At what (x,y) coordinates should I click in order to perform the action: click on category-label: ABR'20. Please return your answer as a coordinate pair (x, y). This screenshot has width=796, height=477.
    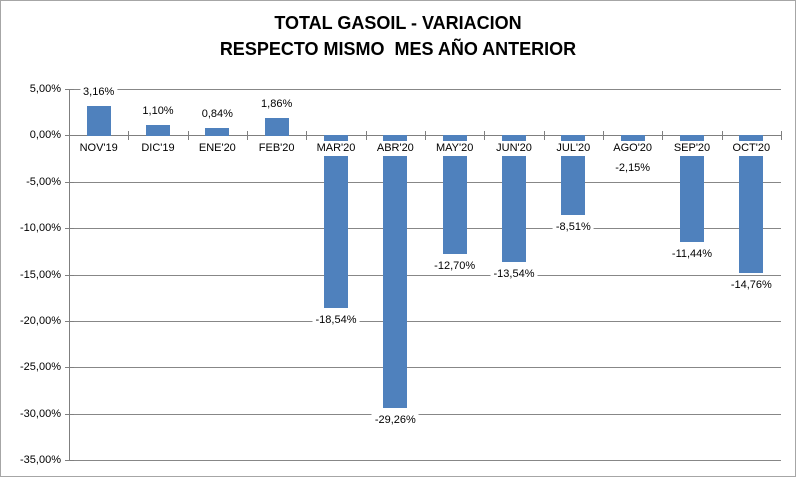
    Looking at the image, I should click on (395, 148).